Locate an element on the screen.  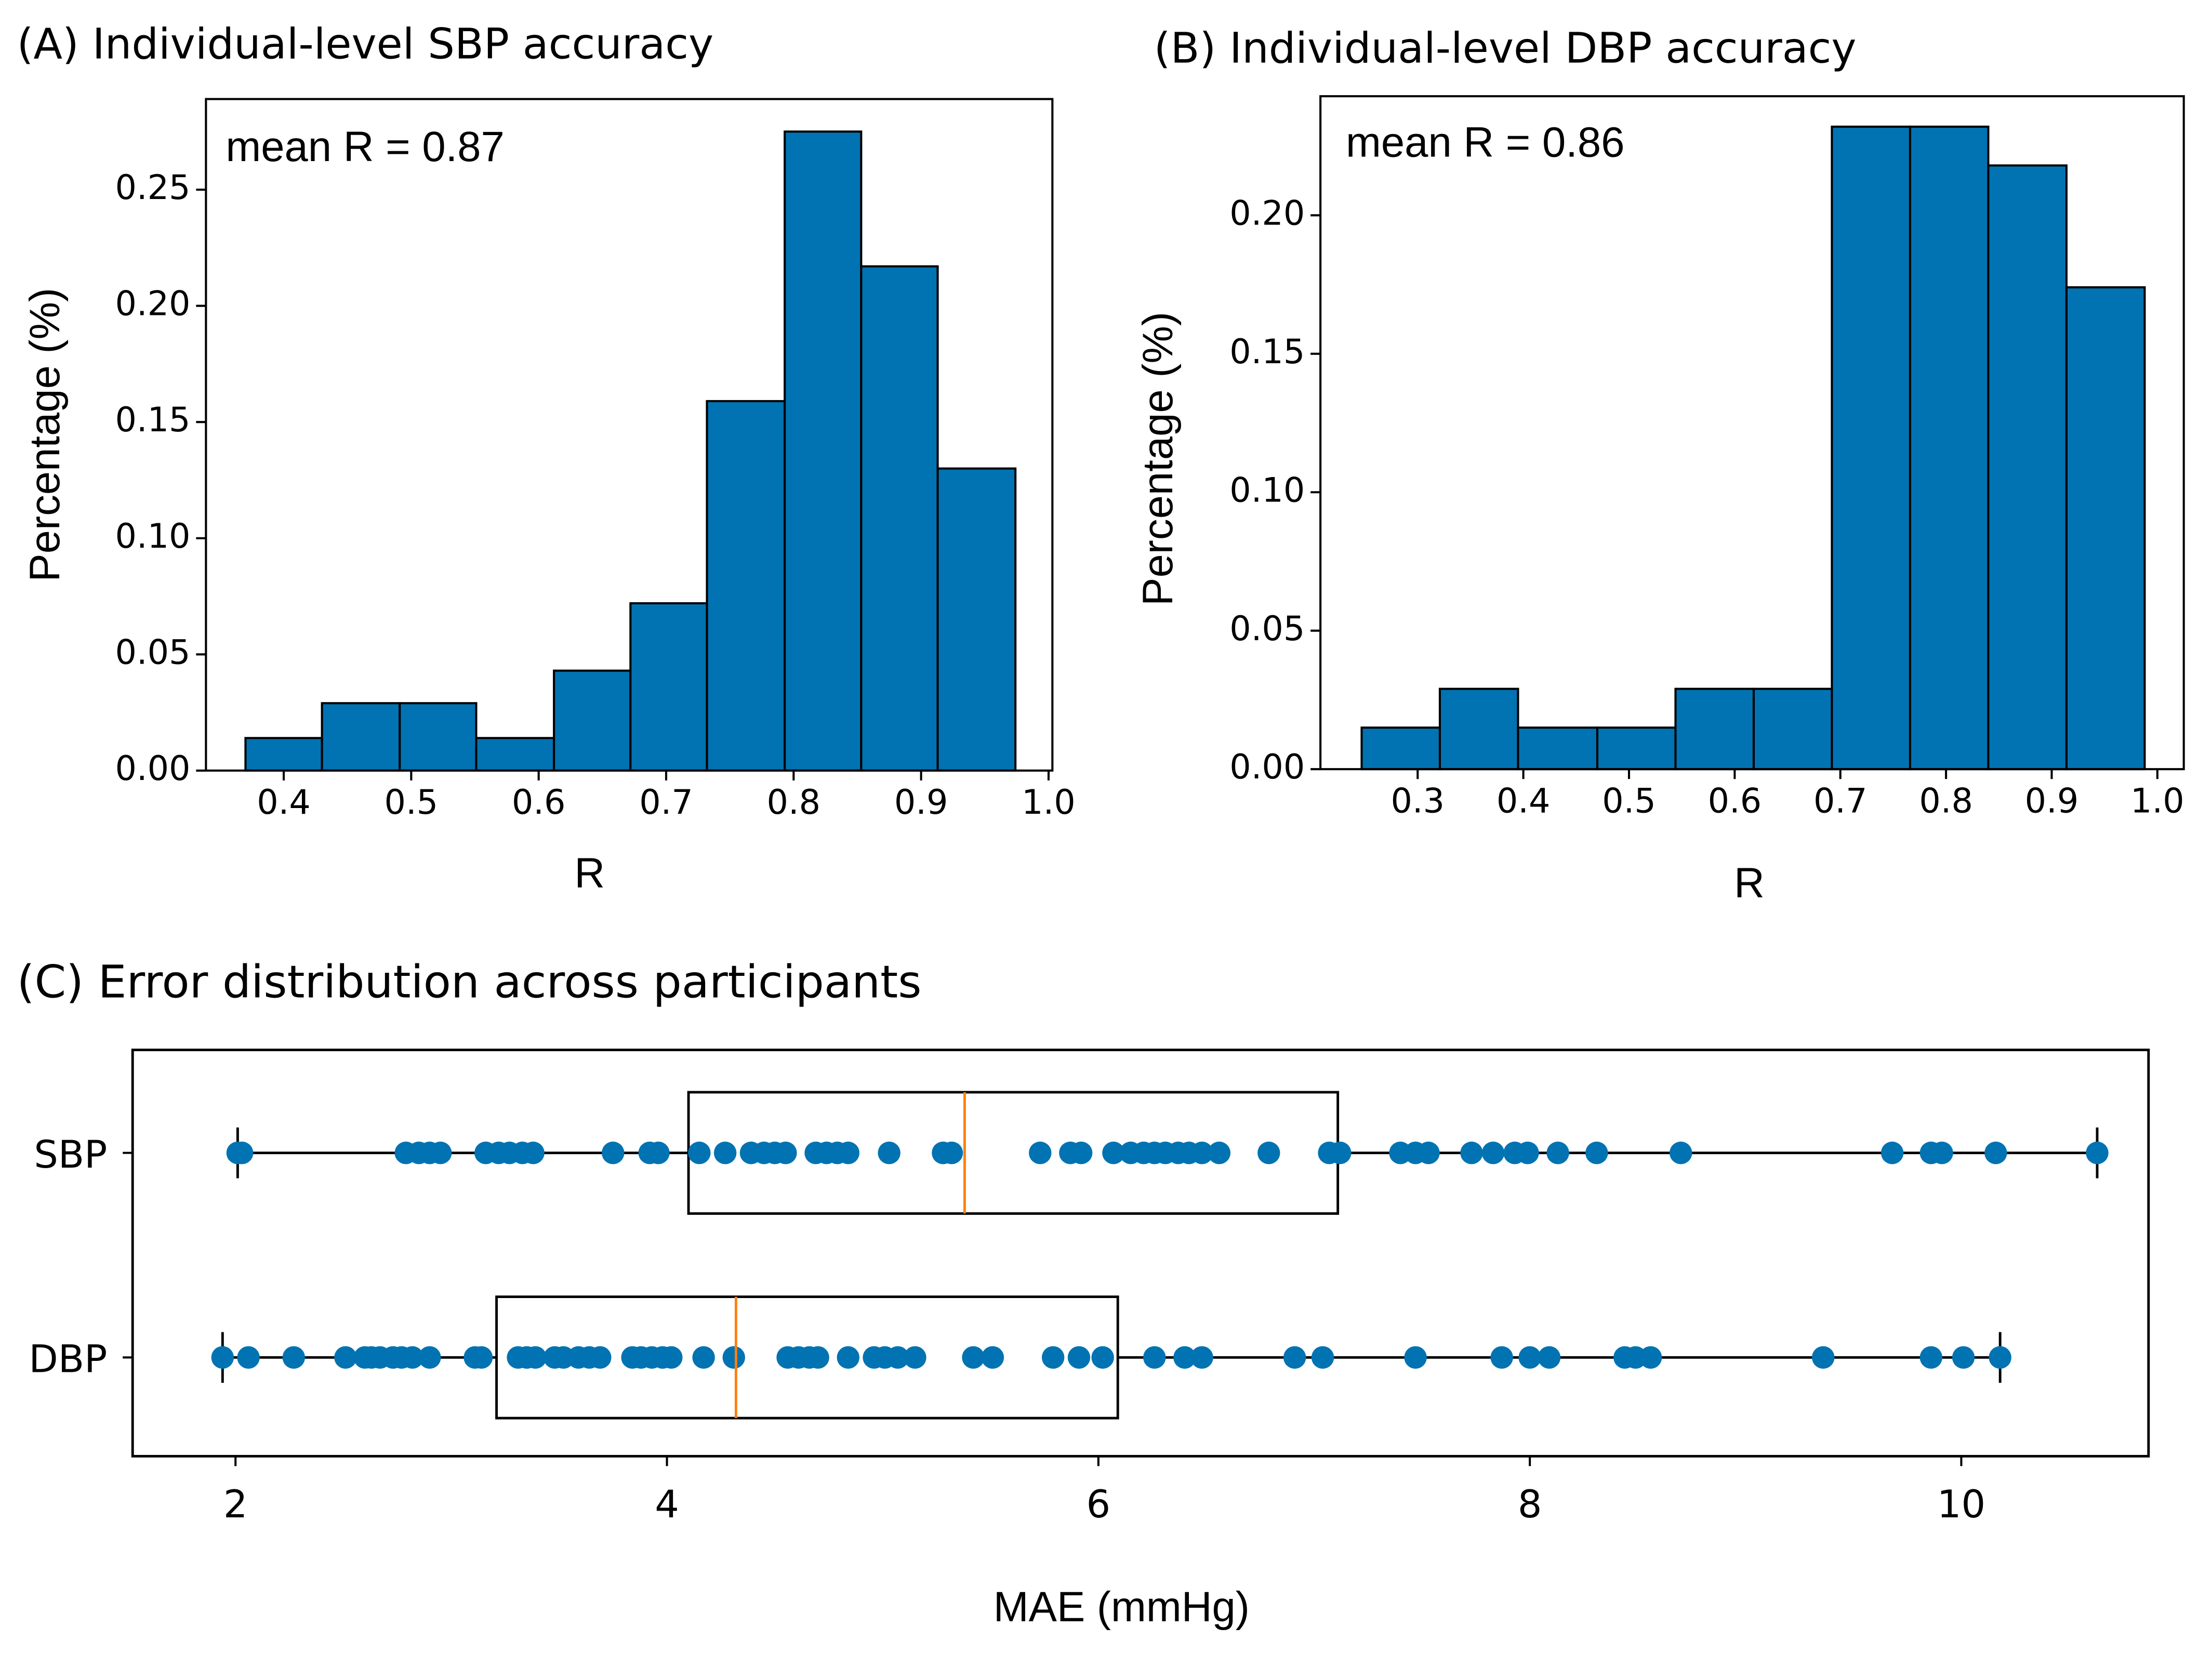
y-tick-label: 0.05 is located at coordinates (152, 652).